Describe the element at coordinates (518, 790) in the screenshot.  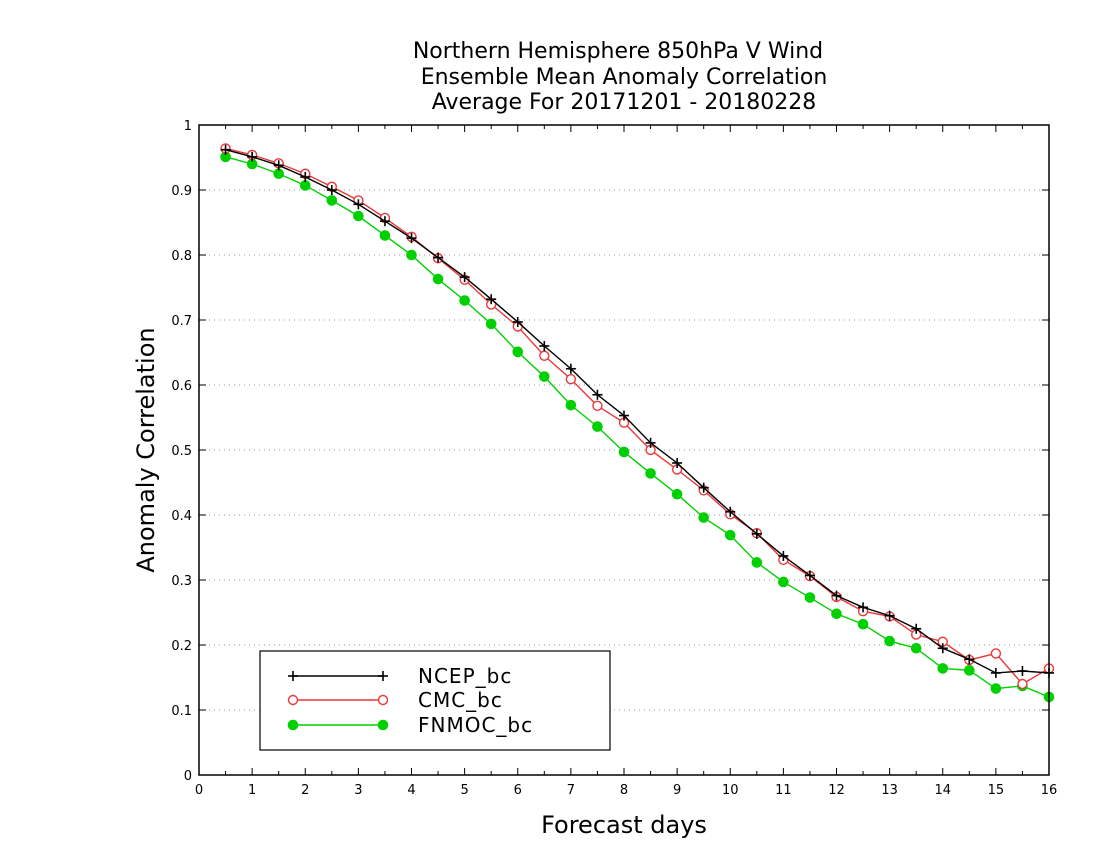
I see `x-tick-label: 6` at that location.